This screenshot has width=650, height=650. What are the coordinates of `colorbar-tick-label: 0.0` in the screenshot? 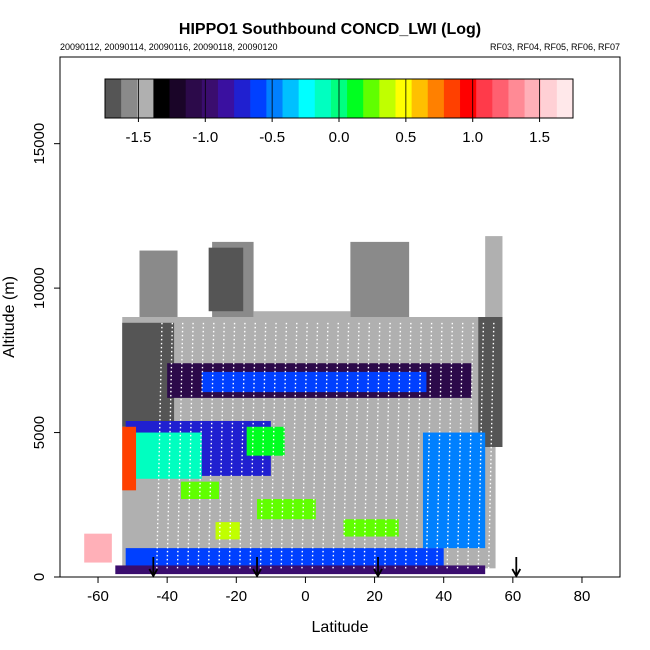 It's located at (339, 137).